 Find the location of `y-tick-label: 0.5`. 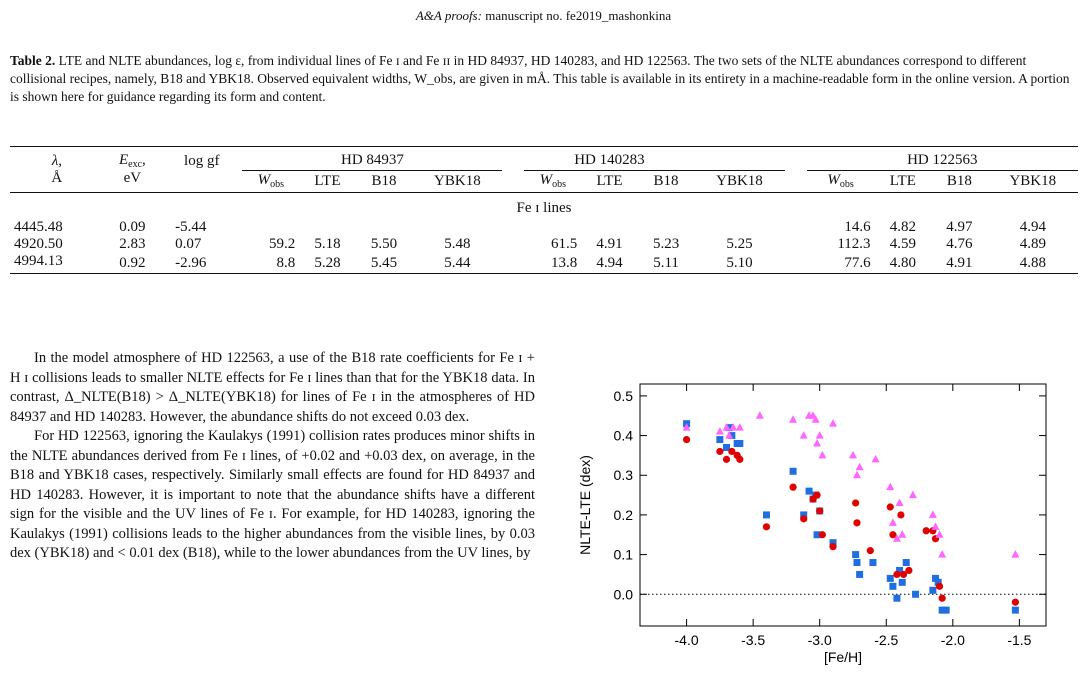

y-tick-label: 0.5 is located at coordinates (624, 396).